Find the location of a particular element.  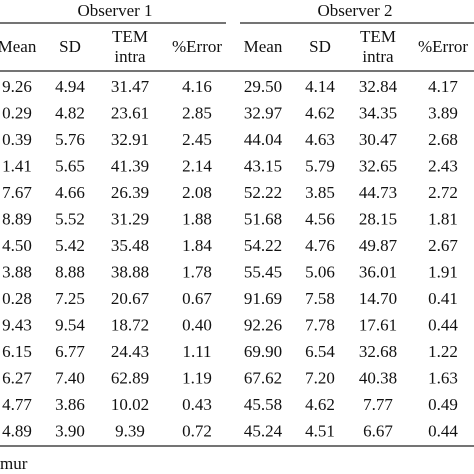

cell: 9.39 is located at coordinates (130, 430).